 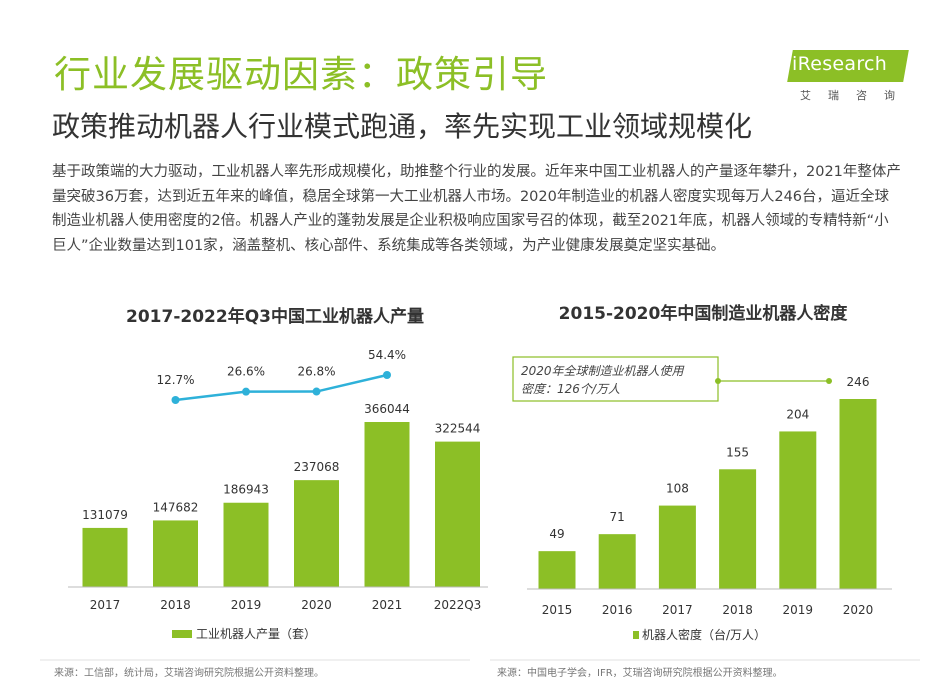 What do you see at coordinates (301, 74) in the screenshot?
I see `page-title: 行业发展驱动因素：政策引导` at bounding box center [301, 74].